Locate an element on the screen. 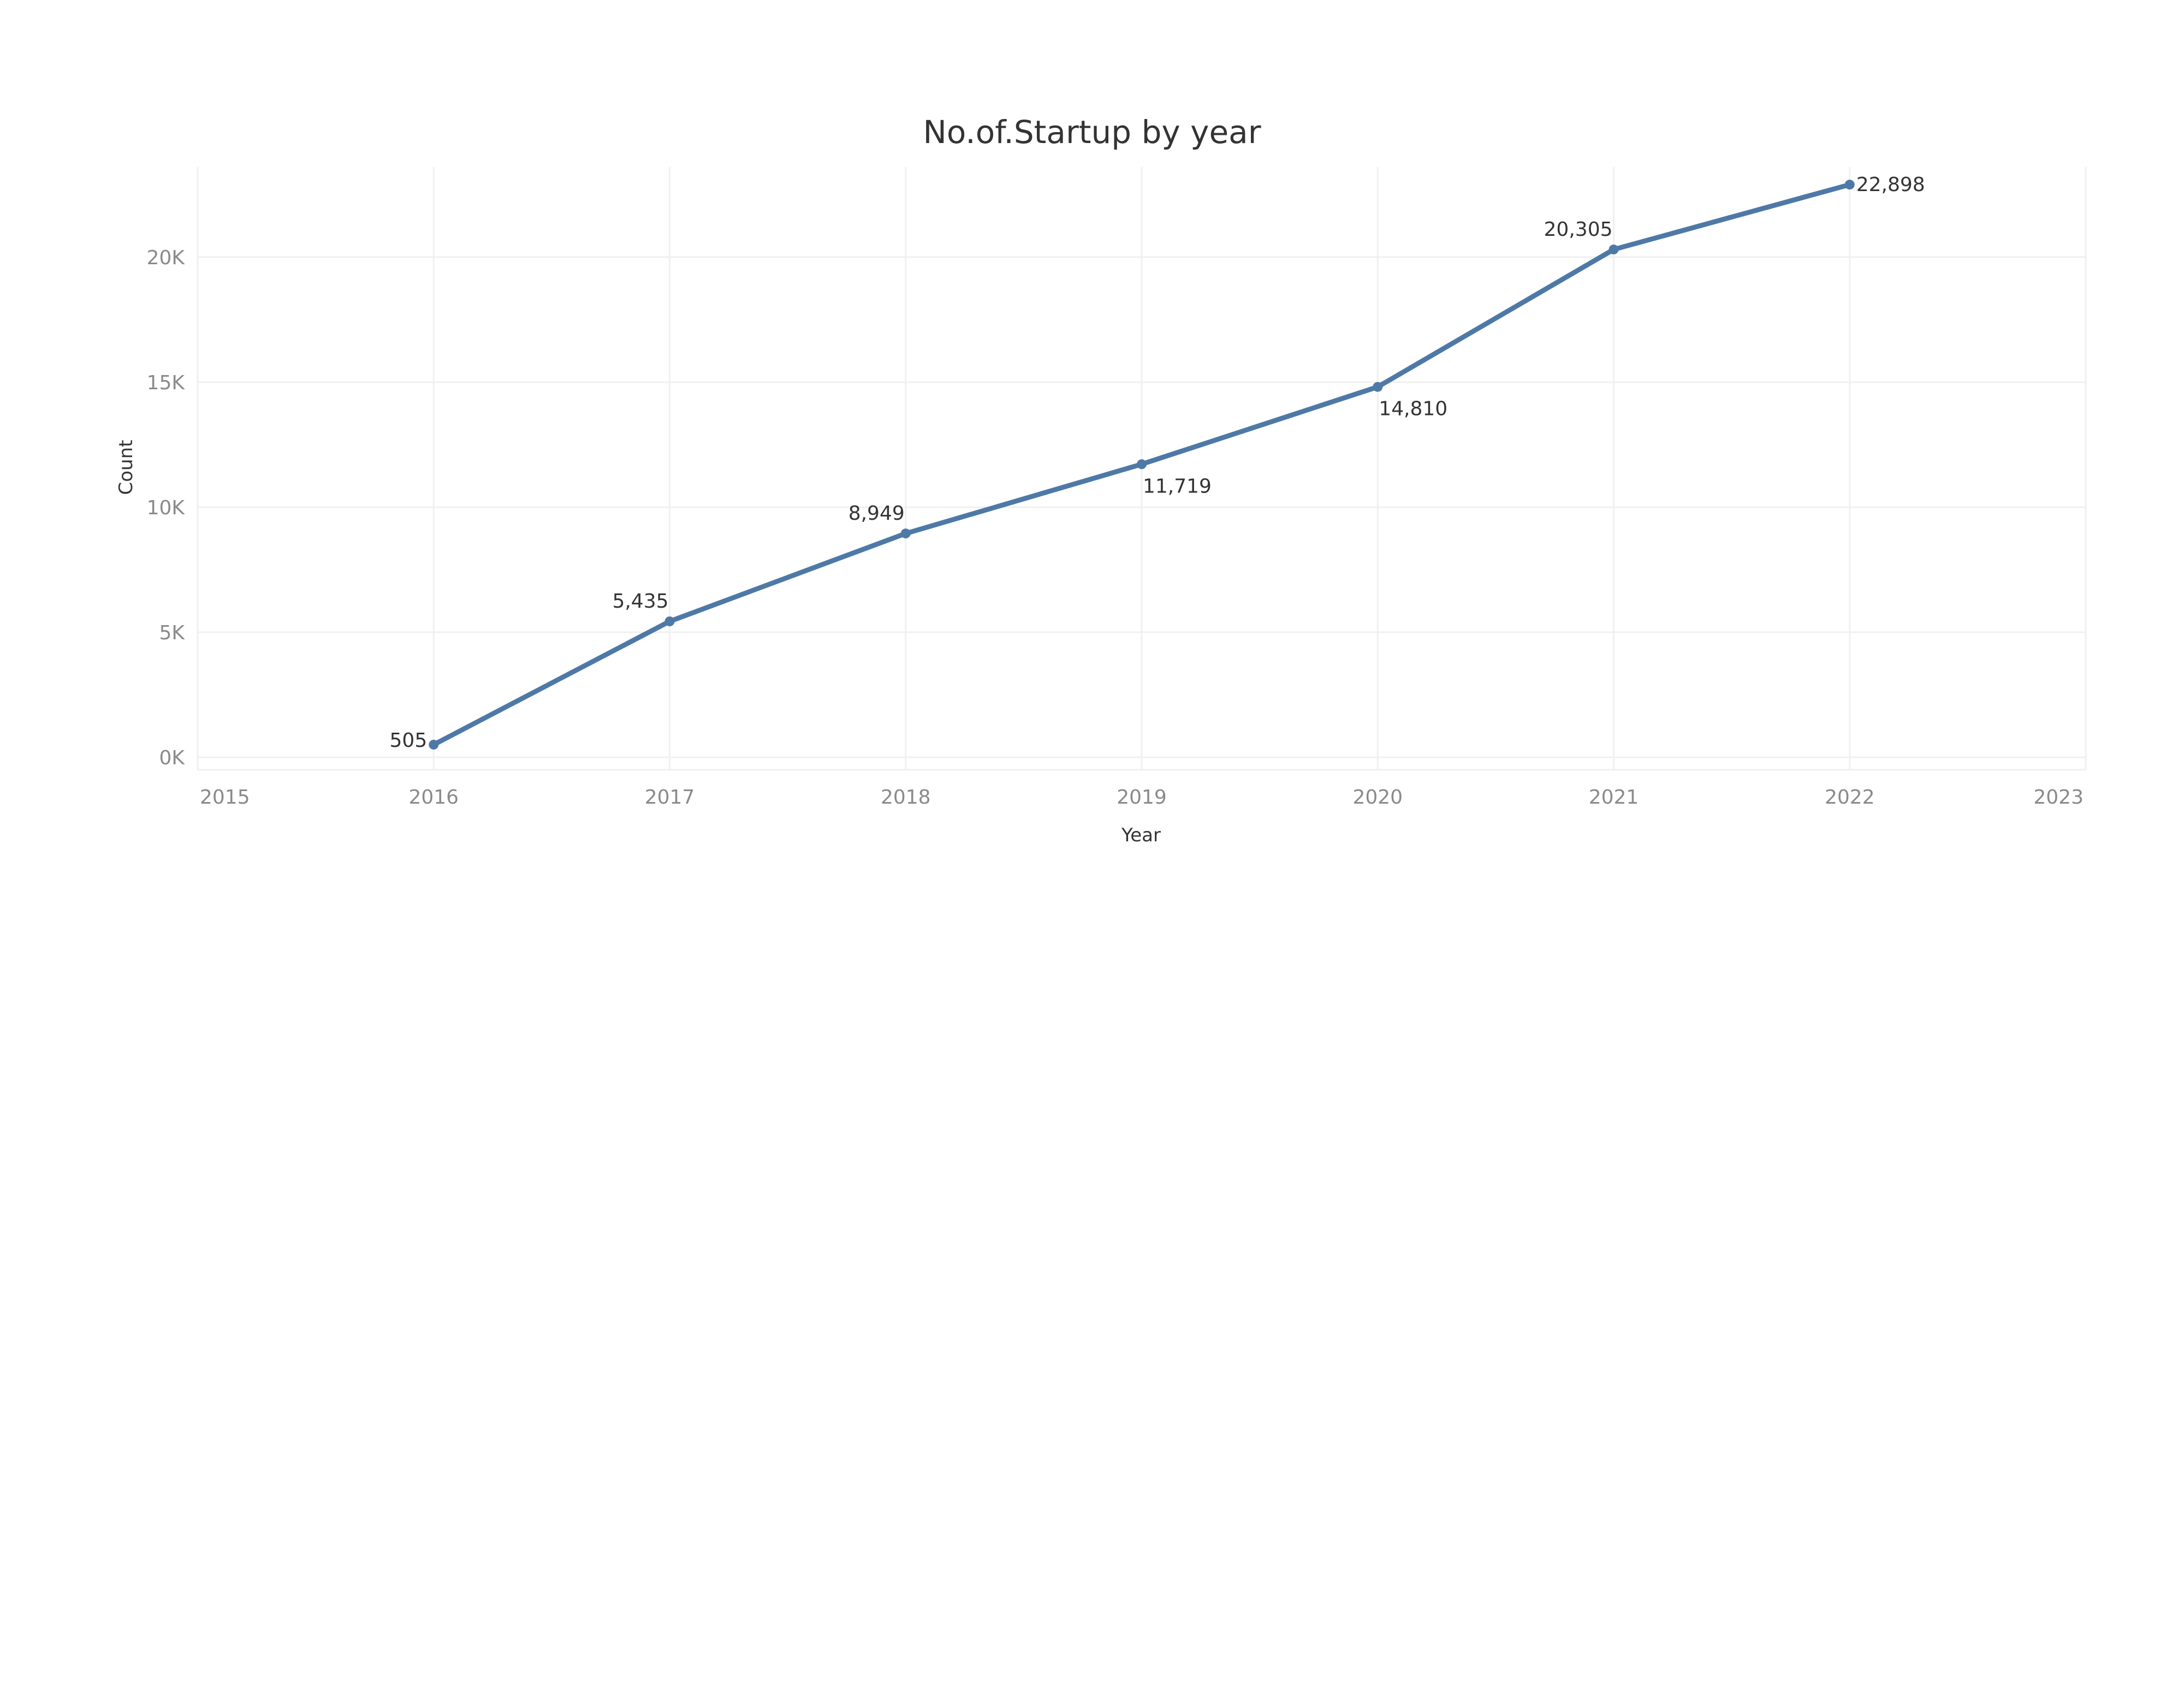 Image resolution: width=2184 pixels, height=1687 pixels. x-tick-label: 2021 is located at coordinates (1614, 797).